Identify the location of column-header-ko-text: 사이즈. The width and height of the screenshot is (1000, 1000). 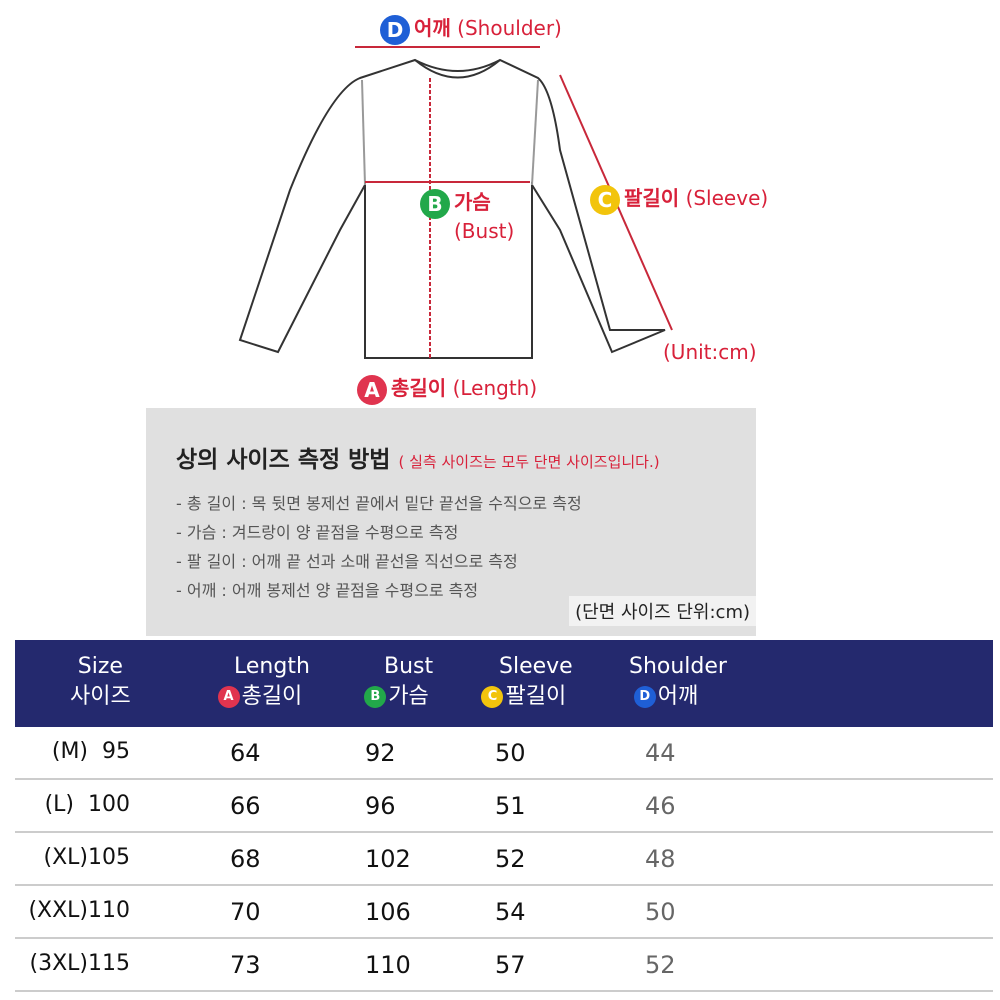
(100, 696).